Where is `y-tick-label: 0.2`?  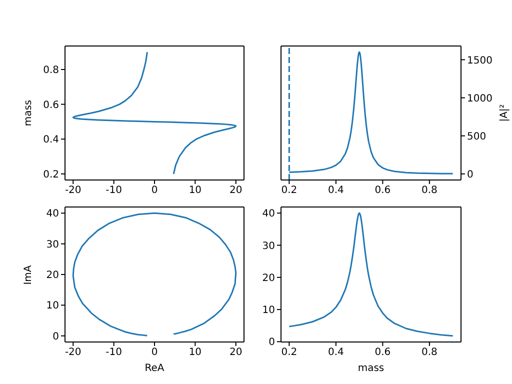
y-tick-label: 0.2 is located at coordinates (51, 174).